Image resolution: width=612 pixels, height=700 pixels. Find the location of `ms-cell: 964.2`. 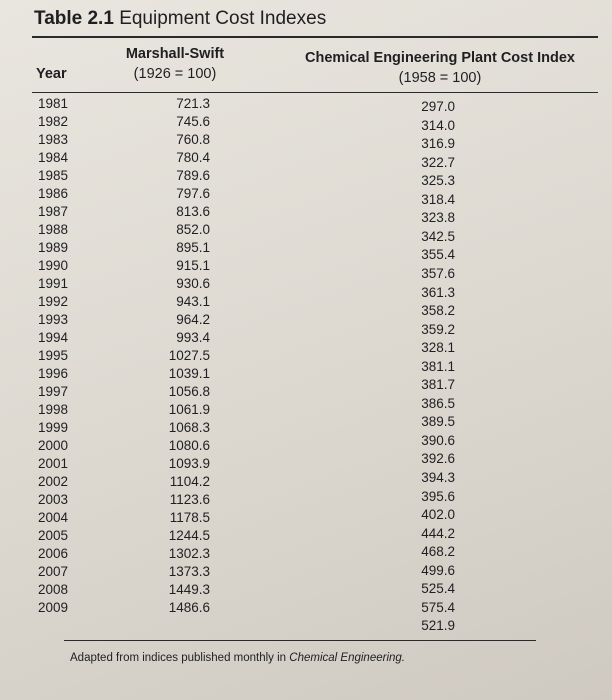

ms-cell: 964.2 is located at coordinates (193, 319).